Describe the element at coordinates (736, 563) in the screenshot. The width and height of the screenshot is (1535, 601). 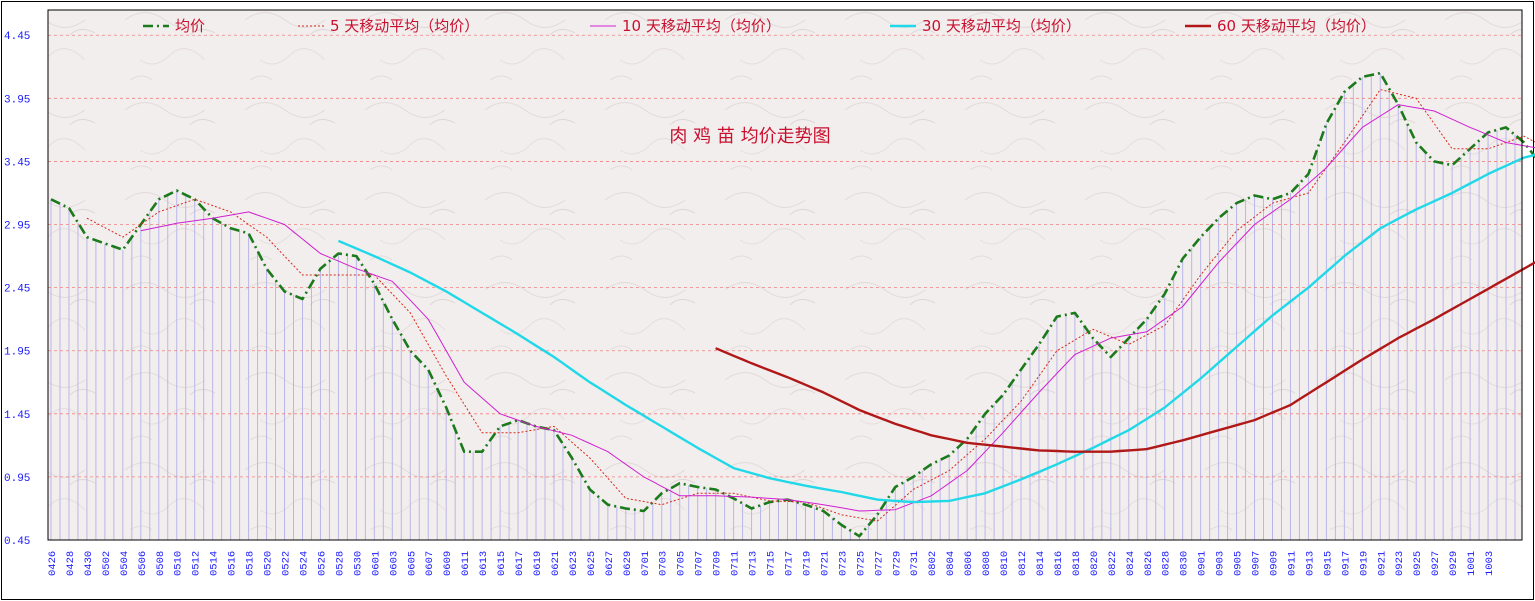
I see `x-tick-label: 0711` at that location.